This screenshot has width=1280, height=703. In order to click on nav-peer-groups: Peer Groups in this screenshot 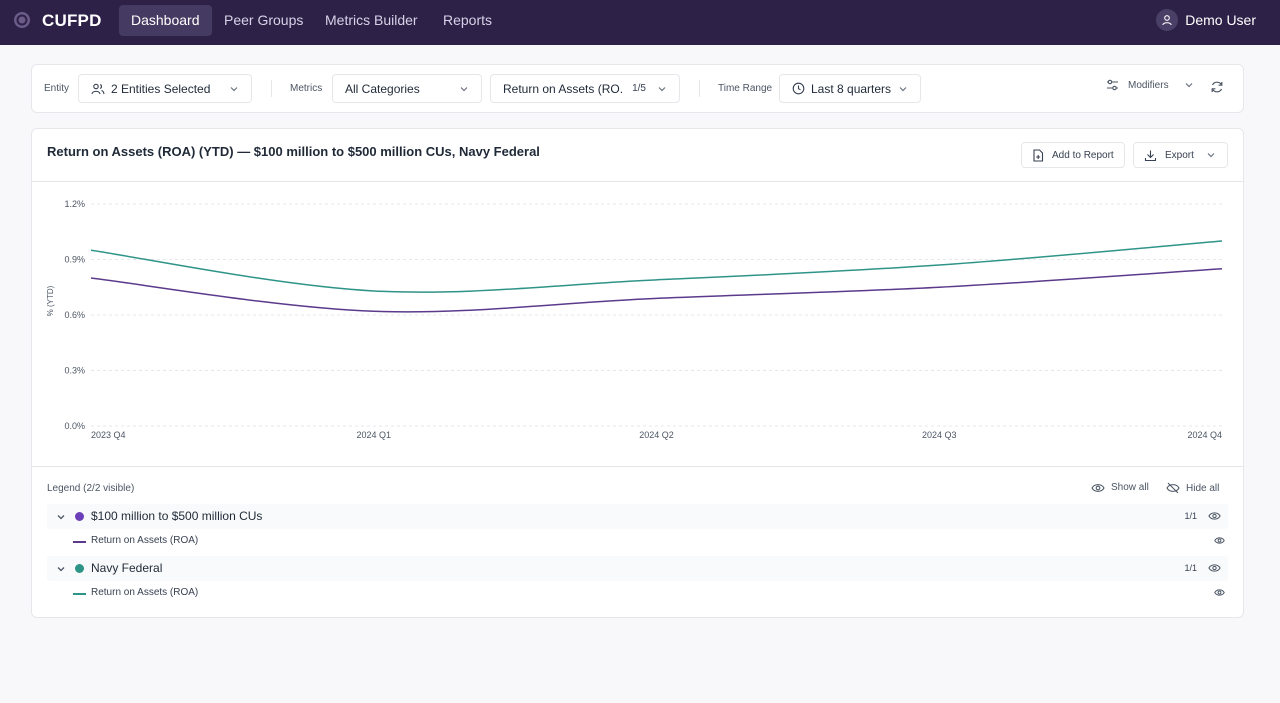, I will do `click(264, 20)`.